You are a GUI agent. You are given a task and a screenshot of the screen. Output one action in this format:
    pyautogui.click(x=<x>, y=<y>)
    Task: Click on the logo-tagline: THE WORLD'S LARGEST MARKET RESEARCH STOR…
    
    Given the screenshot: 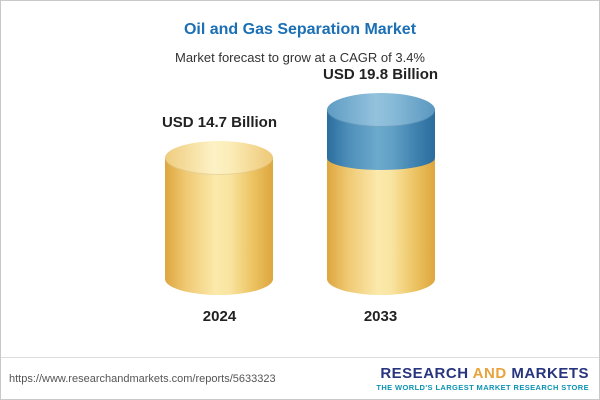 What is the action you would take?
    pyautogui.click(x=482, y=387)
    